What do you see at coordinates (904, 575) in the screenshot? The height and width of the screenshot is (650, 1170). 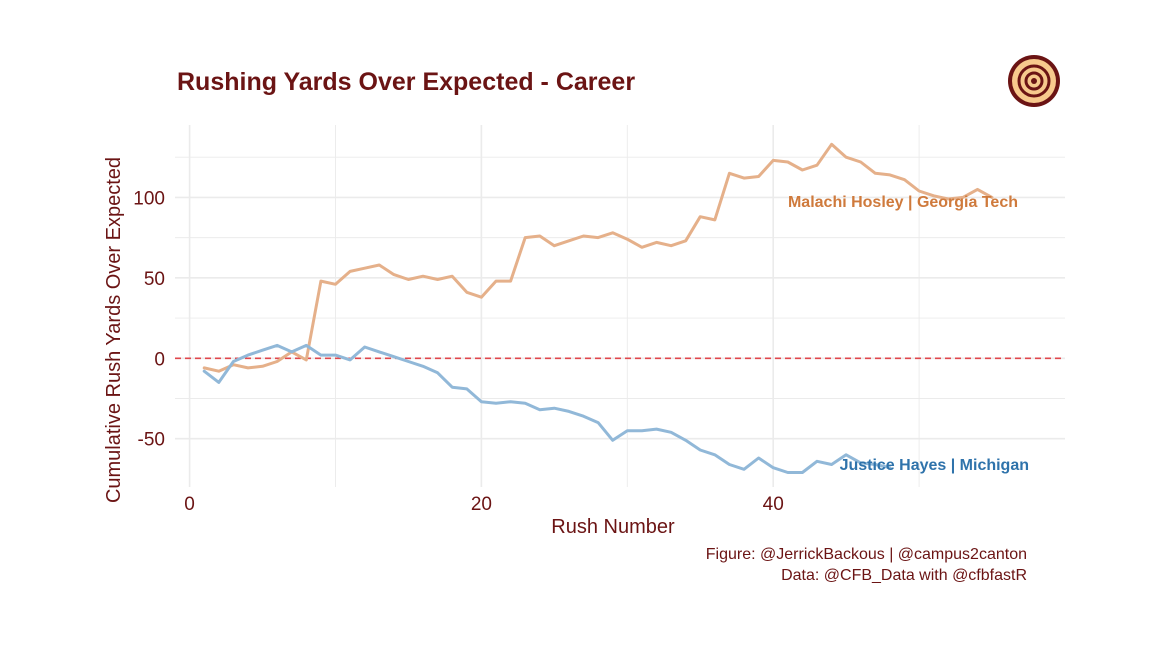 I see `caption-data-credit: Data: @CFB_Data with @cfbfastR` at bounding box center [904, 575].